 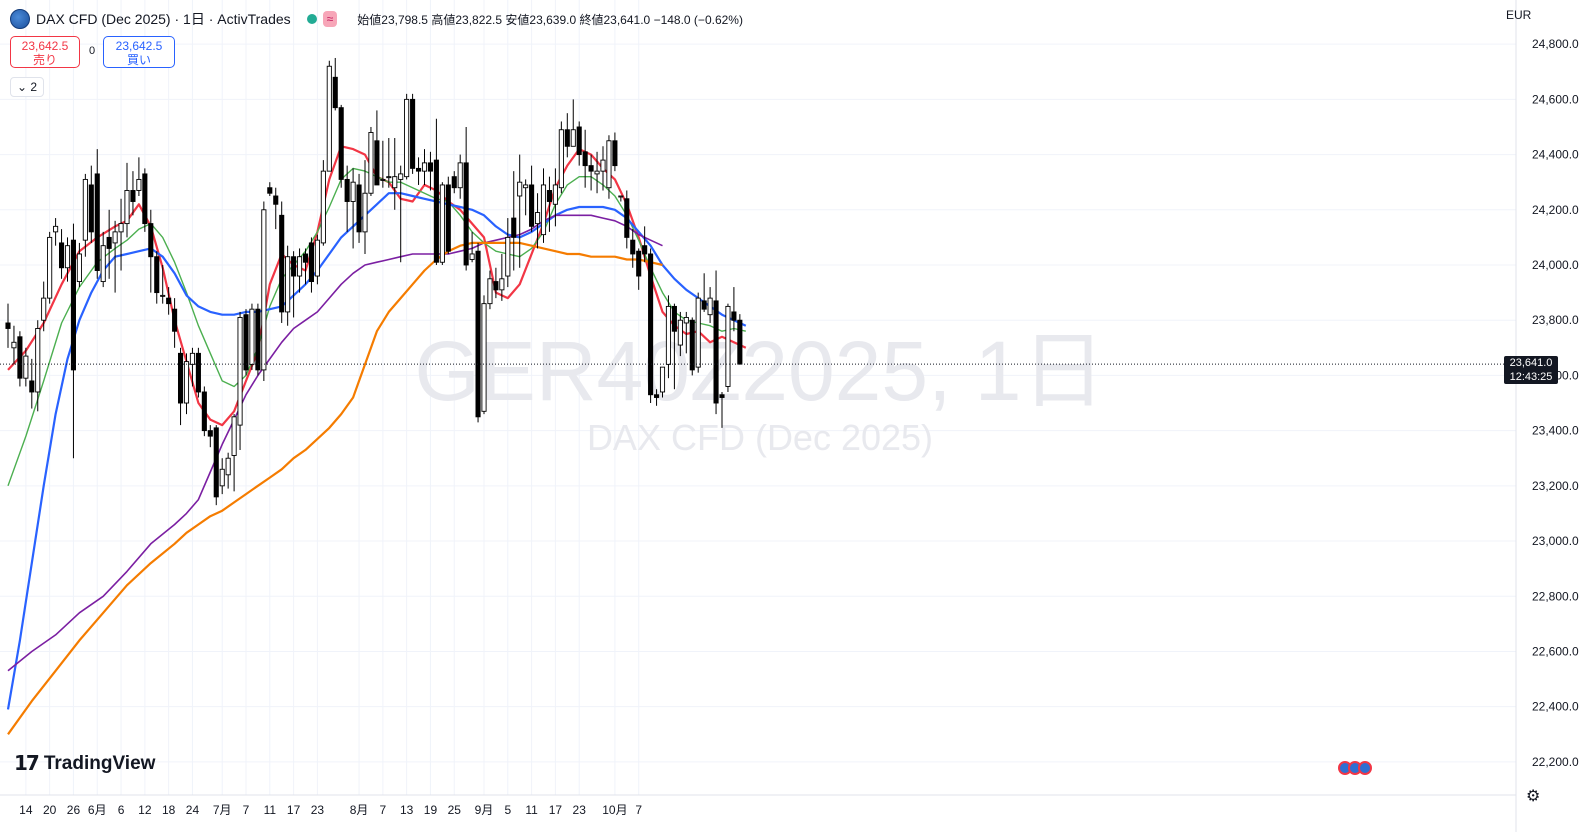 What do you see at coordinates (169, 810) in the screenshot?
I see `x-tick-label: 18` at bounding box center [169, 810].